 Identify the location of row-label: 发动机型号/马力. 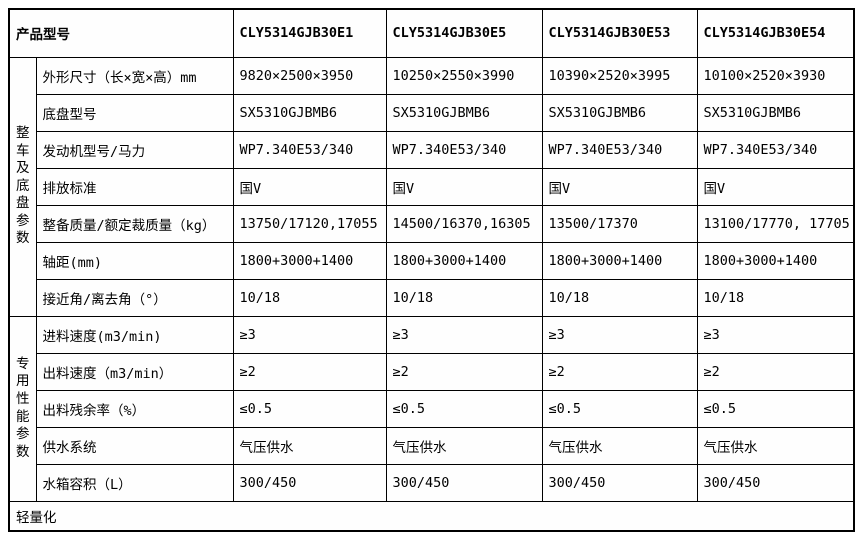
(134, 149).